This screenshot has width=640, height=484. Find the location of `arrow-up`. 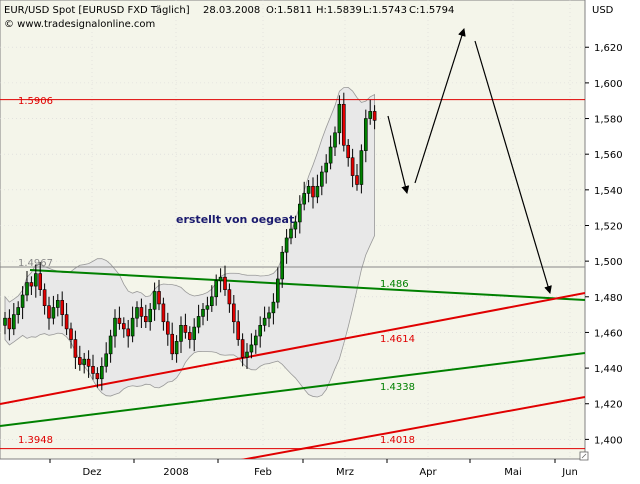

arrow-up is located at coordinates (440, 106).